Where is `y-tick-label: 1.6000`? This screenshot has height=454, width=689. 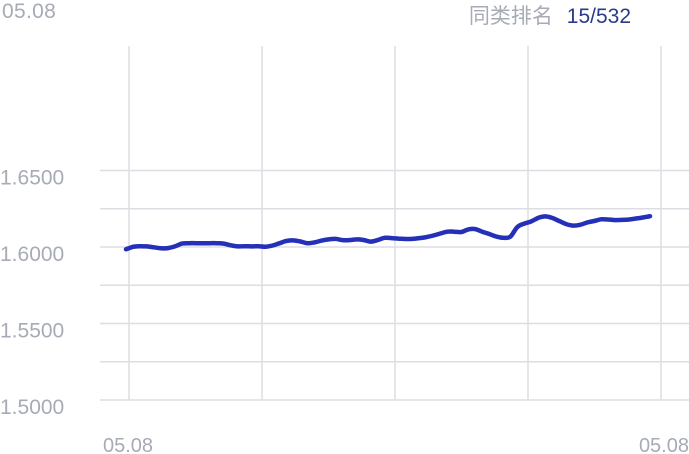
y-tick-label: 1.6000 is located at coordinates (32, 254).